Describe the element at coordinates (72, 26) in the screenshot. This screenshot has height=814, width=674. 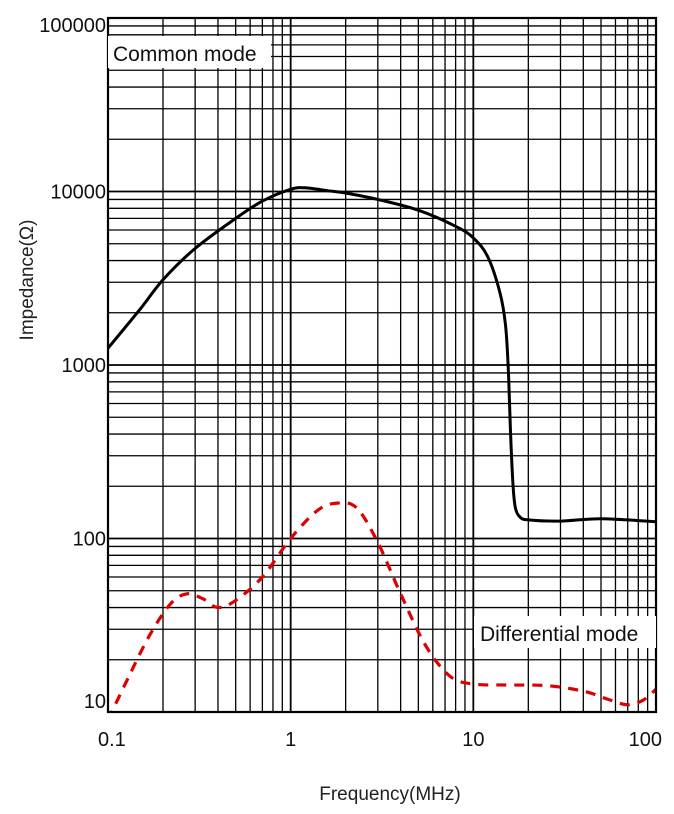
I see `y-tick-label: 100000` at that location.